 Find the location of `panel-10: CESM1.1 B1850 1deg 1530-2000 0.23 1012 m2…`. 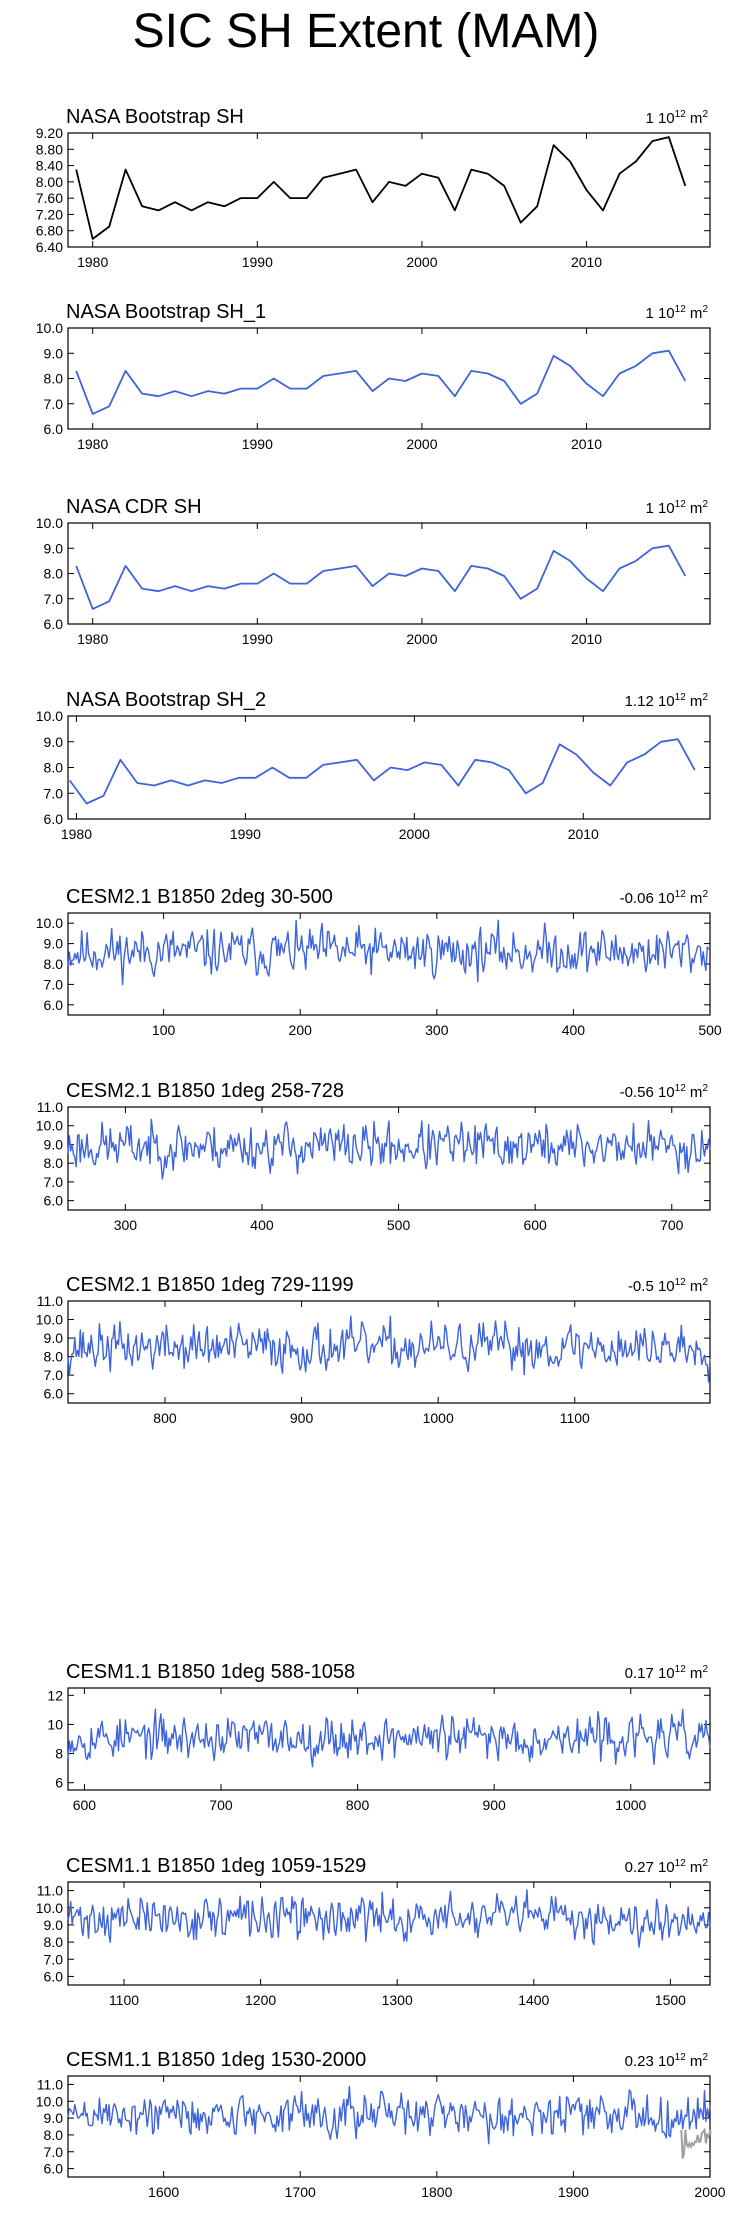

panel-10: CESM1.1 B1850 1deg 1530-2000 0.23 1012 m2… is located at coordinates (381, 2124).